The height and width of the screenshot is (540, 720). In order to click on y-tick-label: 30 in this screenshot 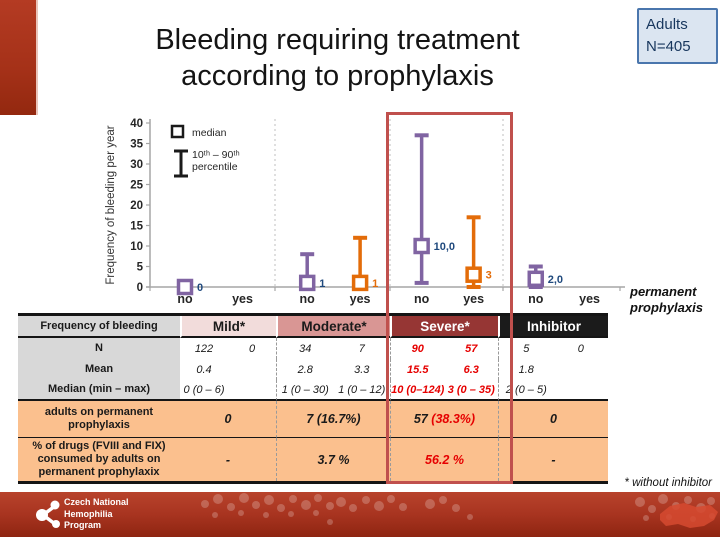, I will do `click(136, 165)`.